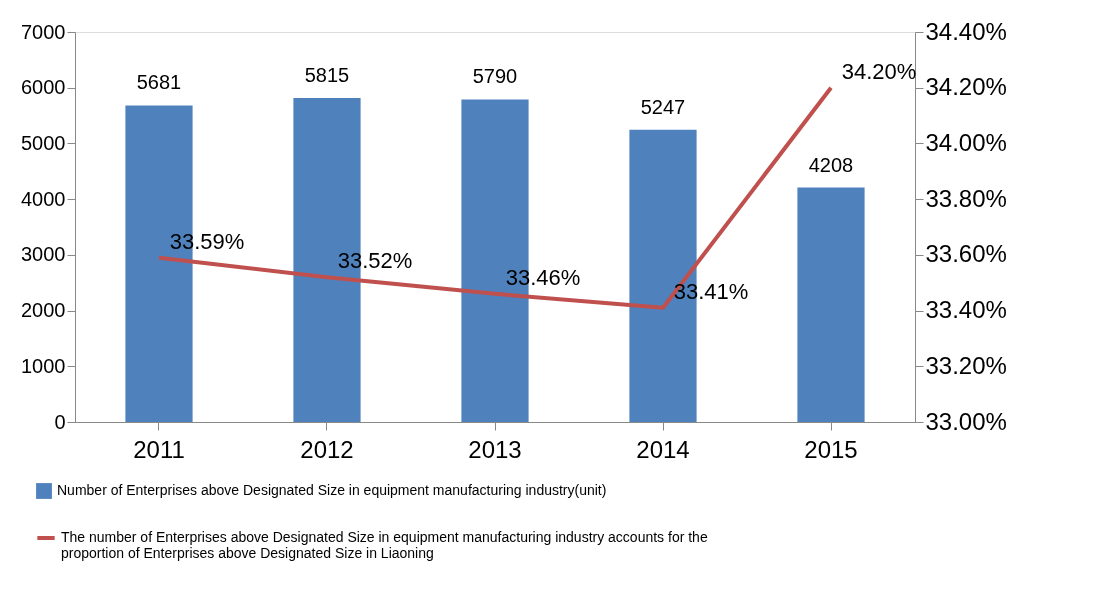 The image size is (1106, 597). What do you see at coordinates (332, 490) in the screenshot?
I see `legend-label: Number of Enterprises above Designated Size in equipment manufacturing industry(unit)` at bounding box center [332, 490].